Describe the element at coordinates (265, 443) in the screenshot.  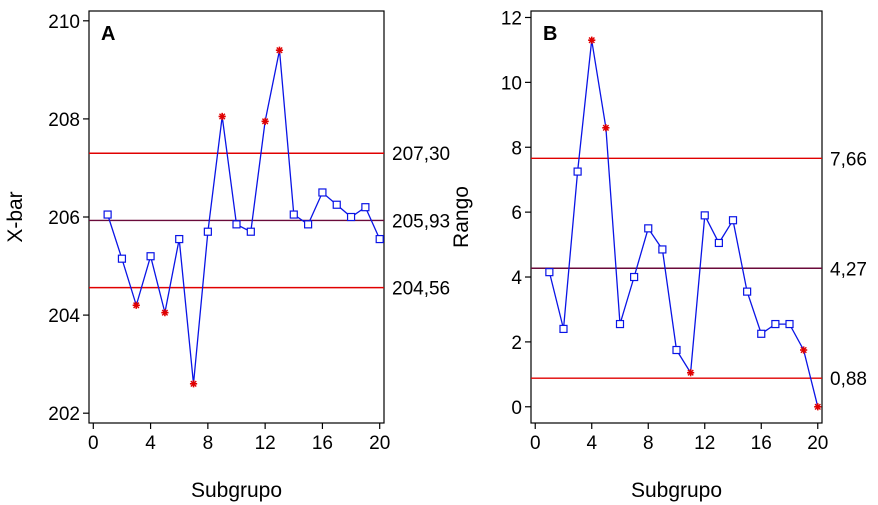
I see `chart0-x-tick-label: 12` at that location.